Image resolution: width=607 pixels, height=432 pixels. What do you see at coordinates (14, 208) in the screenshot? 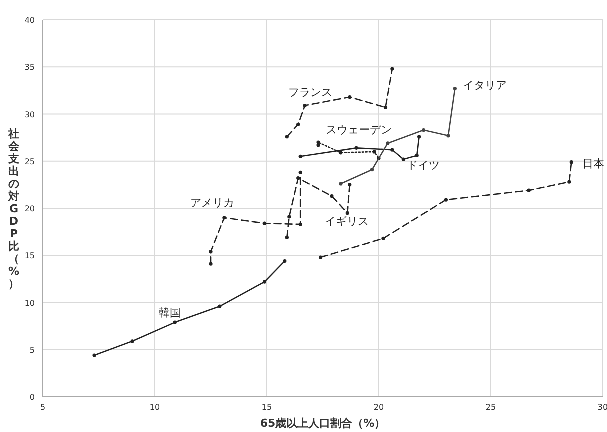
I see `text: 社会支出の対GDP比（%）` at bounding box center [14, 208].